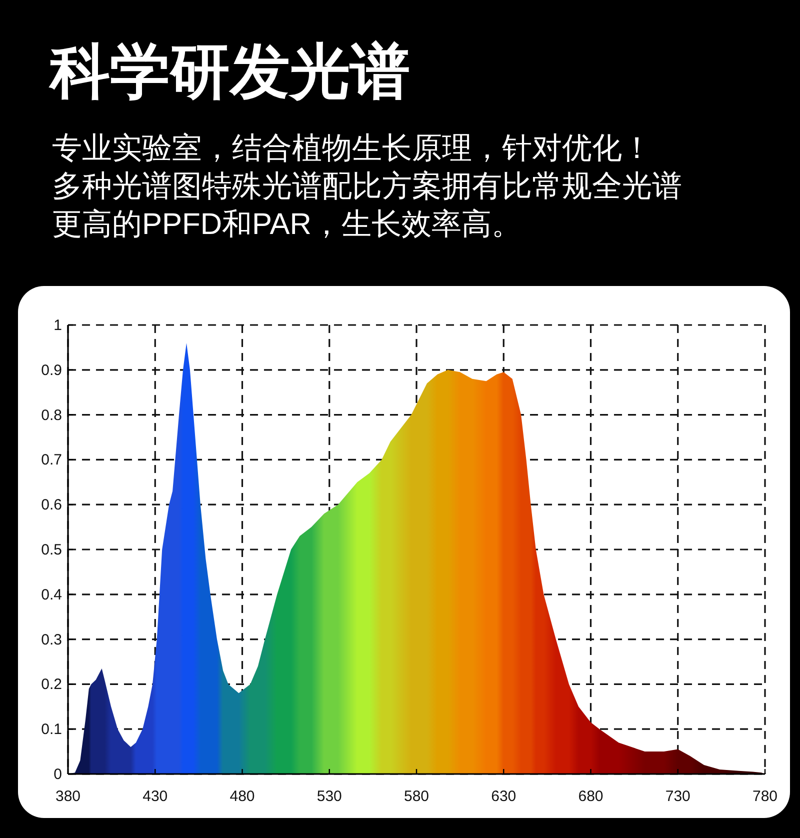 This screenshot has height=838, width=800. I want to click on x-tick-label: 480, so click(242, 796).